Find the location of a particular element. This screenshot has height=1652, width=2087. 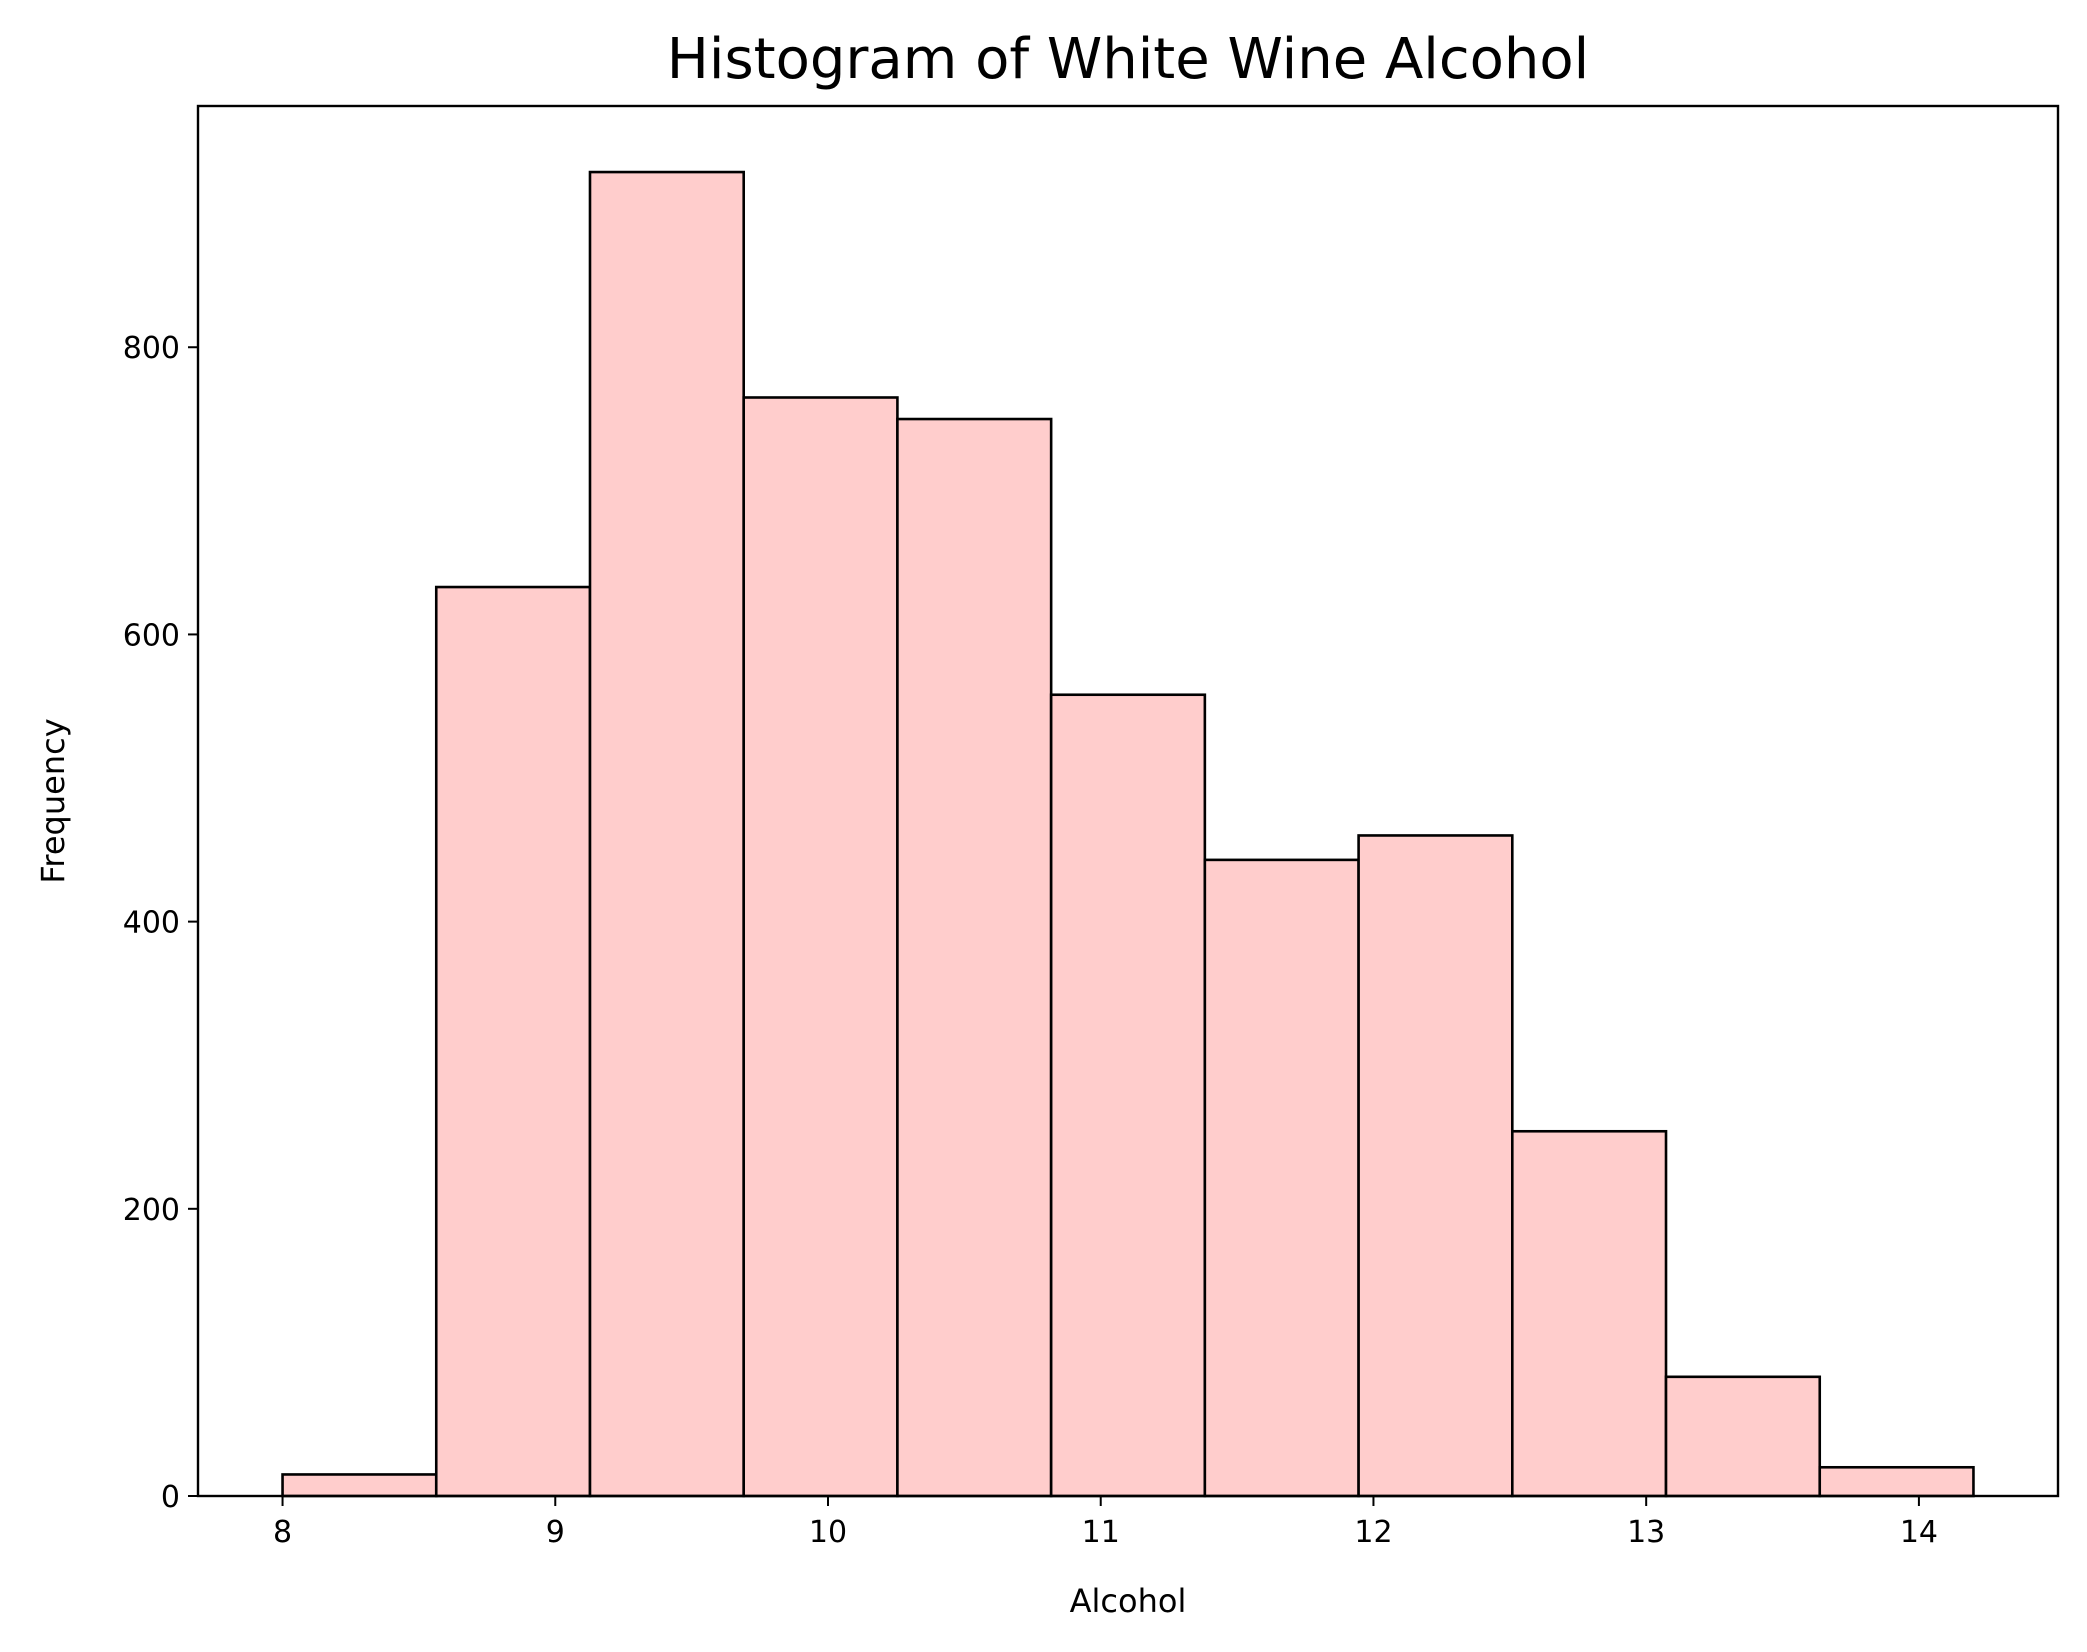

x-tick-label: 14 is located at coordinates (1919, 1532).